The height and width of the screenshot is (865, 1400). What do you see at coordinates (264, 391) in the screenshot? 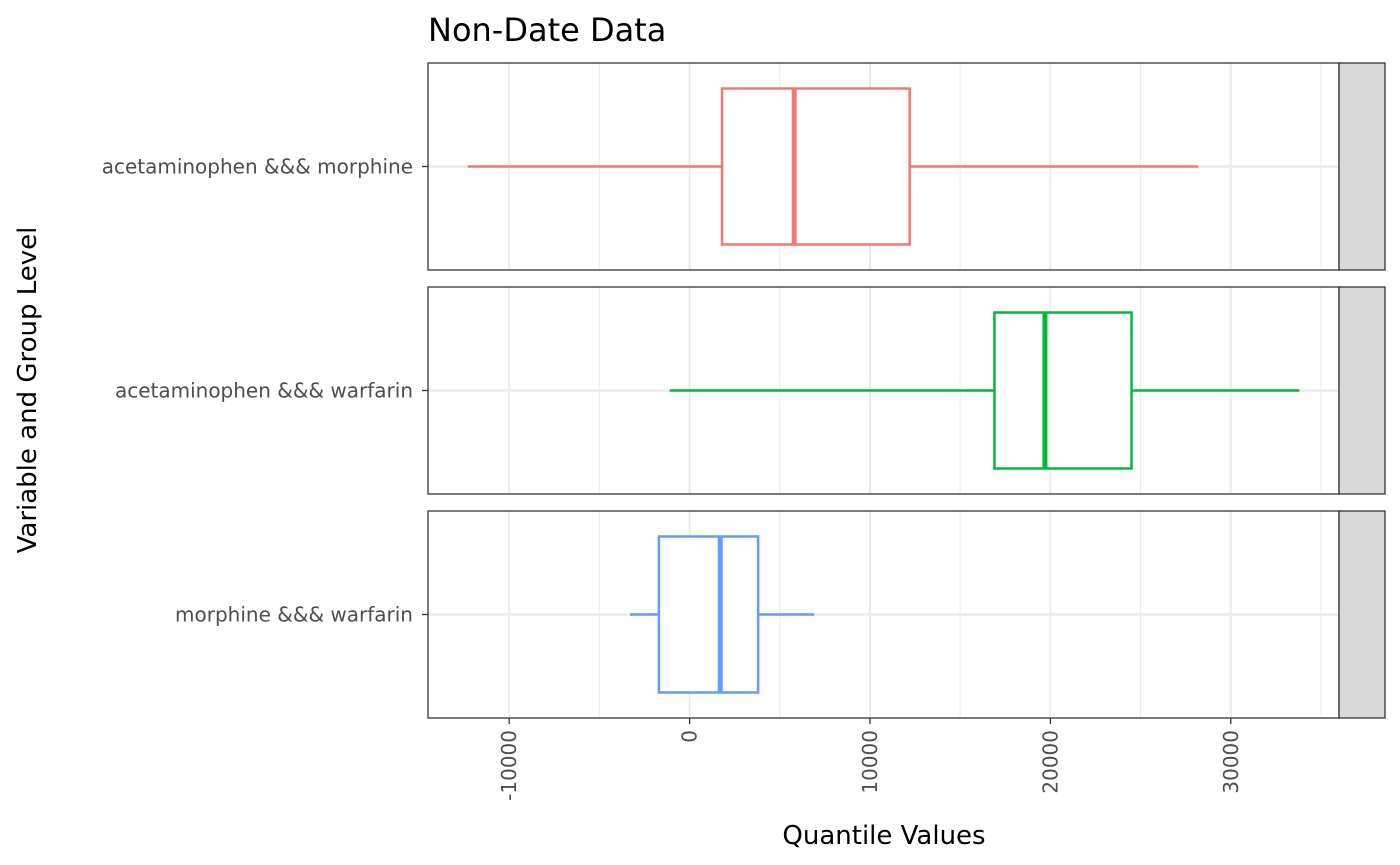
I see `y-tick-label: acetaminophen &&& warfarin` at bounding box center [264, 391].